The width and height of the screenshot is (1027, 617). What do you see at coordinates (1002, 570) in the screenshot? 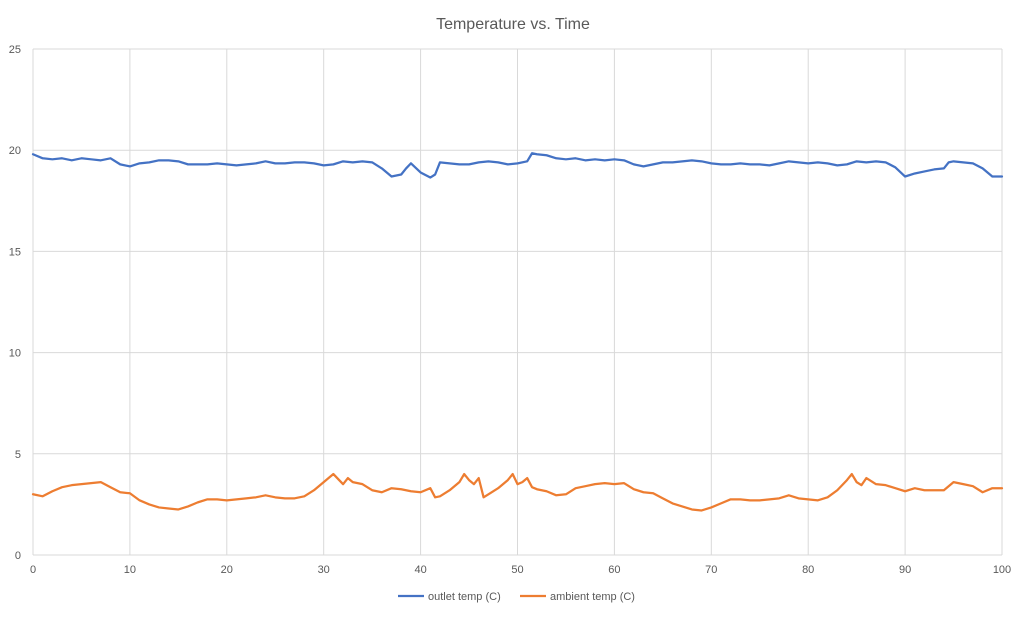
I see `x-tick-label: 100` at bounding box center [1002, 570].